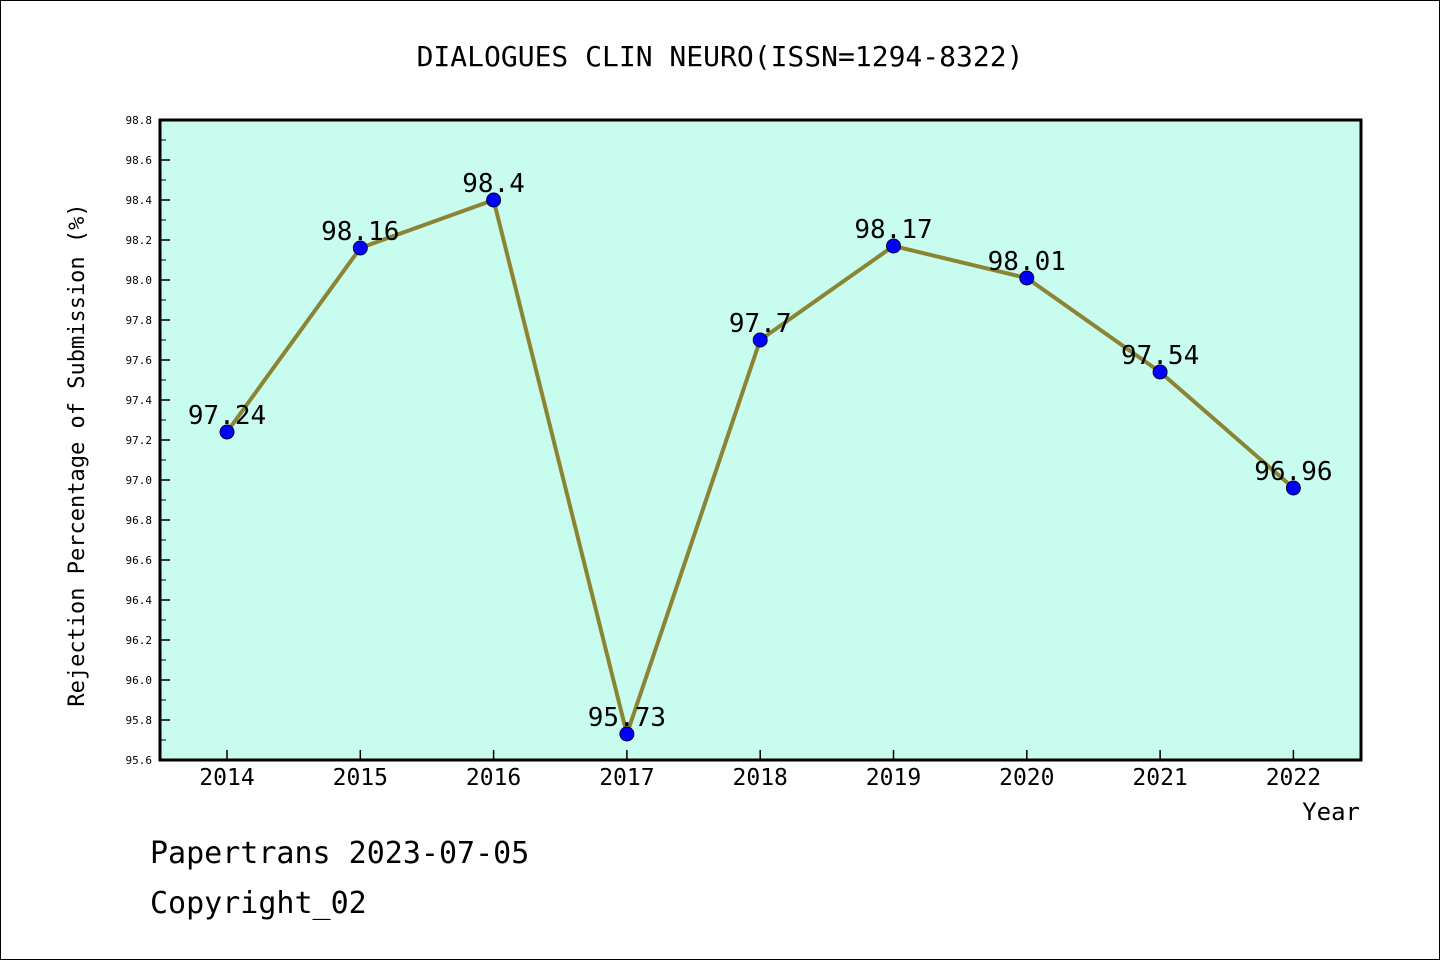 The width and height of the screenshot is (1440, 960). Describe the element at coordinates (1293, 778) in the screenshot. I see `x-tick-label: 2022` at that location.